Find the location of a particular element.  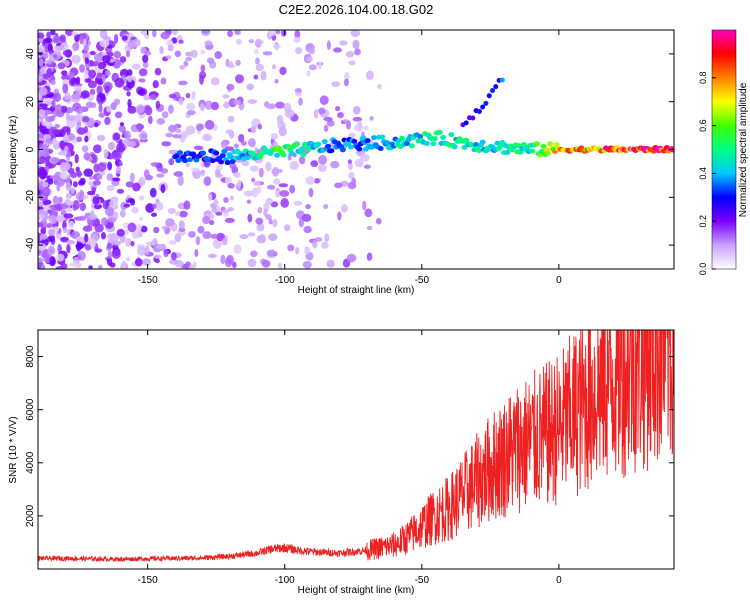

y-tick-label: -20 is located at coordinates (30, 197).